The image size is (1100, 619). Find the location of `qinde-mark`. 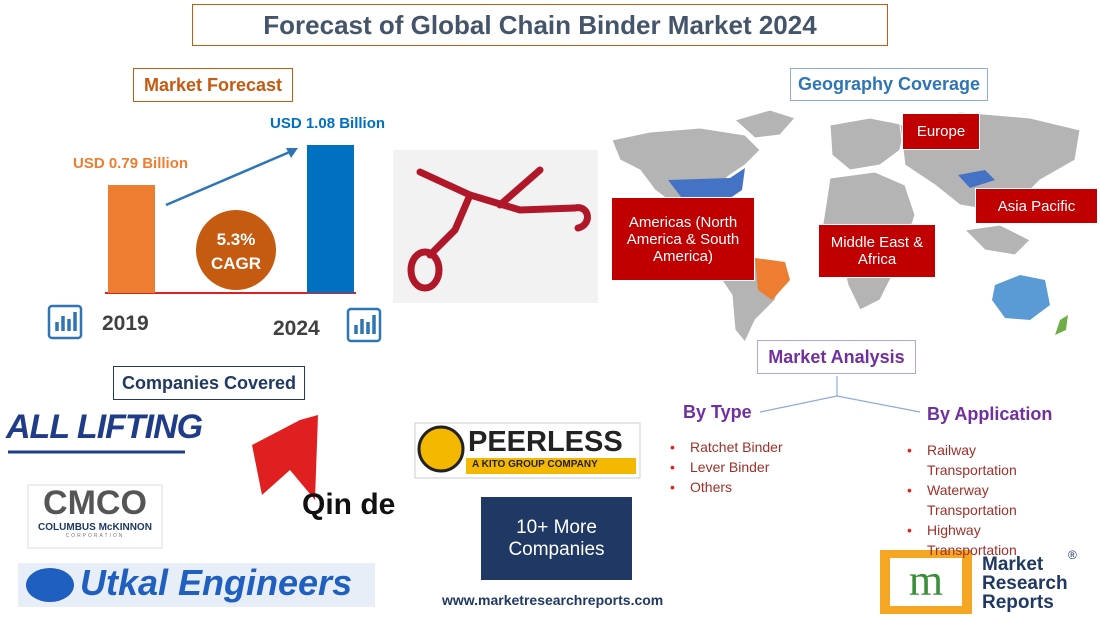

qinde-mark is located at coordinates (285, 457).